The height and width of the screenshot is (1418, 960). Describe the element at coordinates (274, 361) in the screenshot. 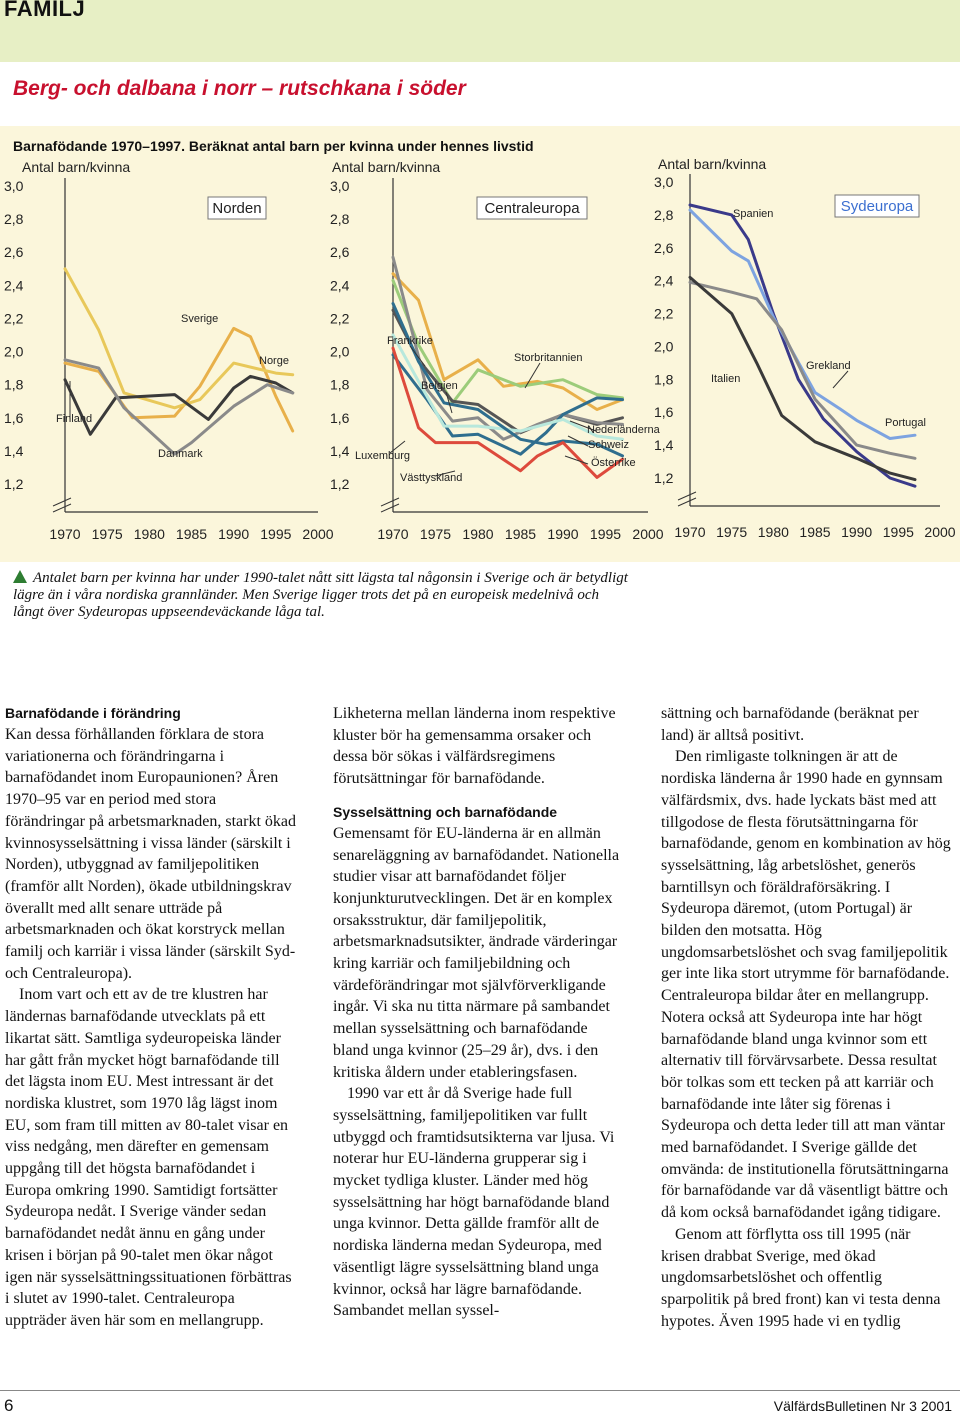

I see `series-label: Norge` at that location.